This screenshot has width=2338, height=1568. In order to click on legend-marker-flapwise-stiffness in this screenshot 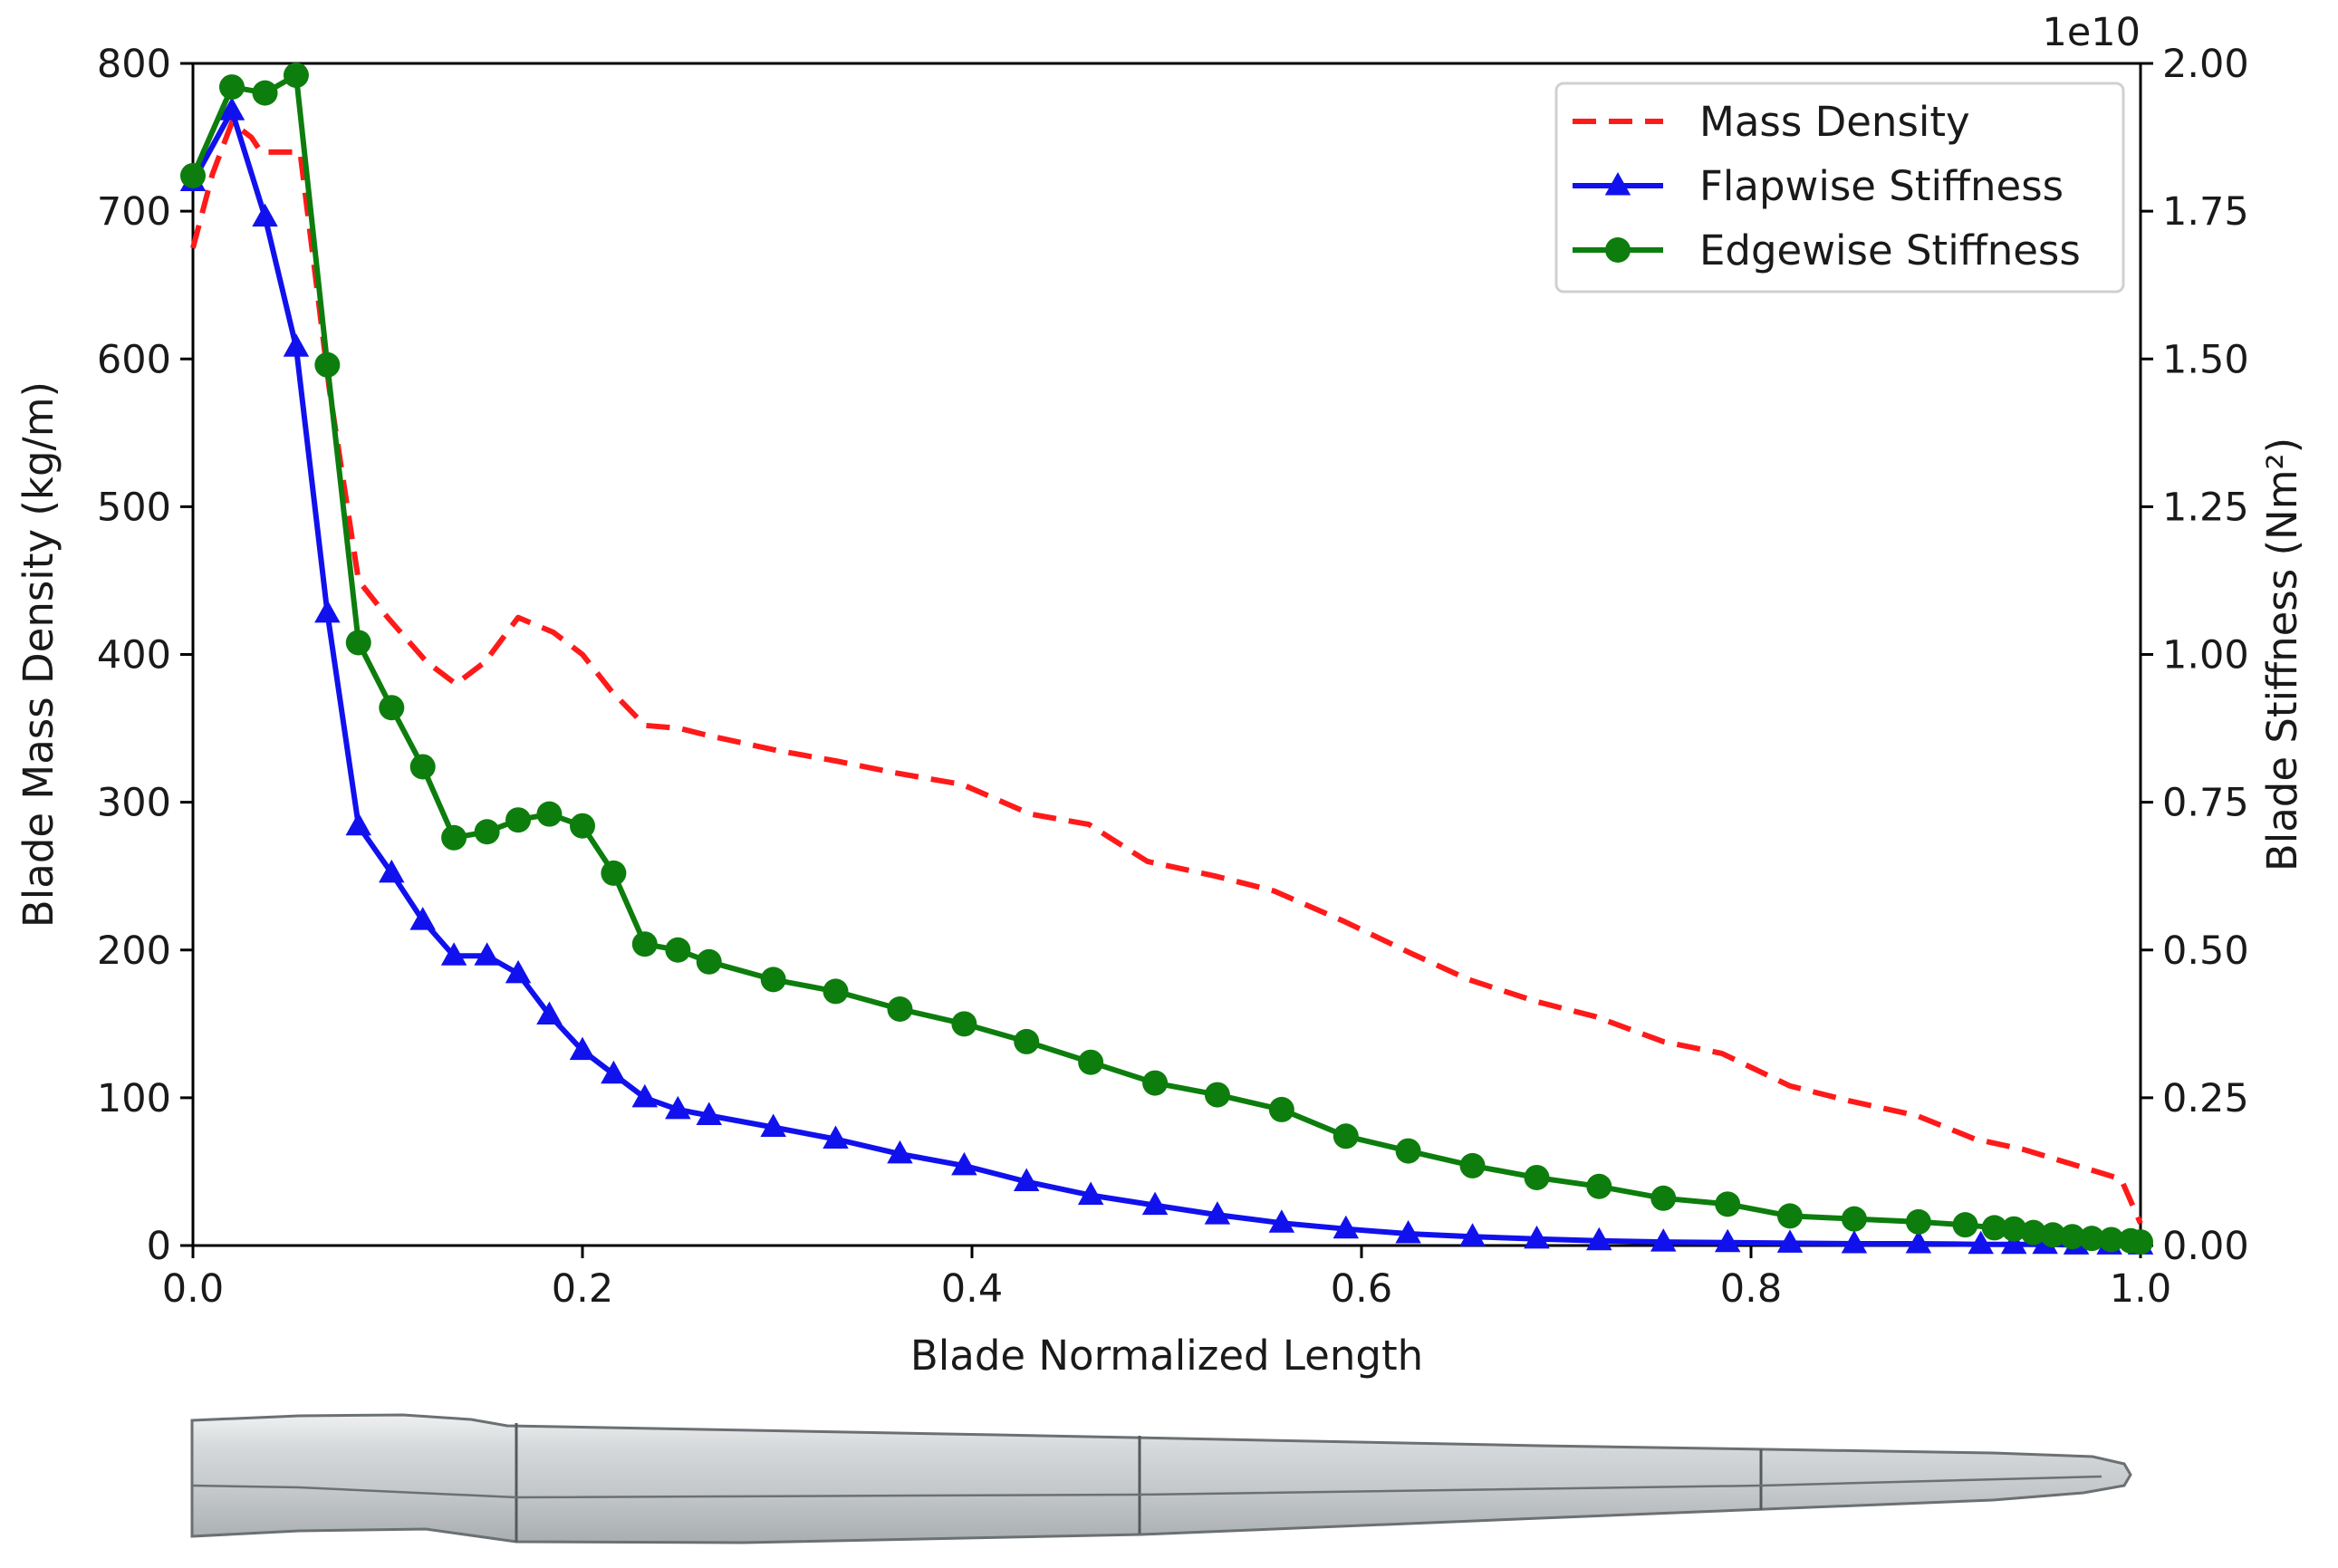, I will do `click(1617, 184)`.